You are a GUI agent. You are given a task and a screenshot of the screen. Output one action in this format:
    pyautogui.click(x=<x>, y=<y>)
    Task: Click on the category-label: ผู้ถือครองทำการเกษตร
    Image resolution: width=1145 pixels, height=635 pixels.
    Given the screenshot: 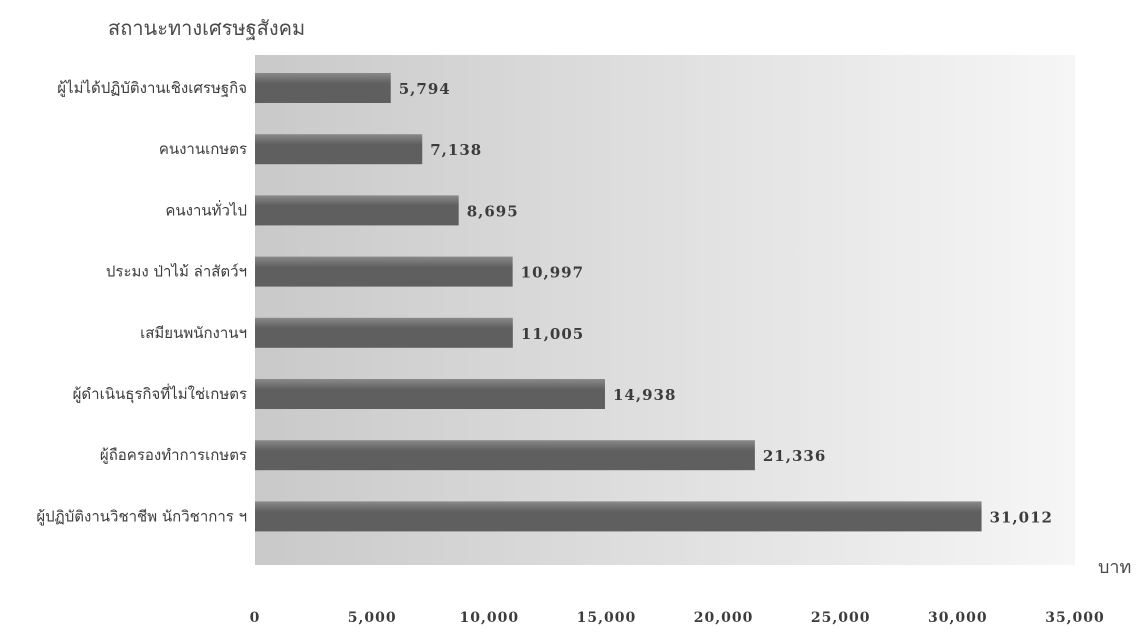 What is the action you would take?
    pyautogui.click(x=173, y=455)
    